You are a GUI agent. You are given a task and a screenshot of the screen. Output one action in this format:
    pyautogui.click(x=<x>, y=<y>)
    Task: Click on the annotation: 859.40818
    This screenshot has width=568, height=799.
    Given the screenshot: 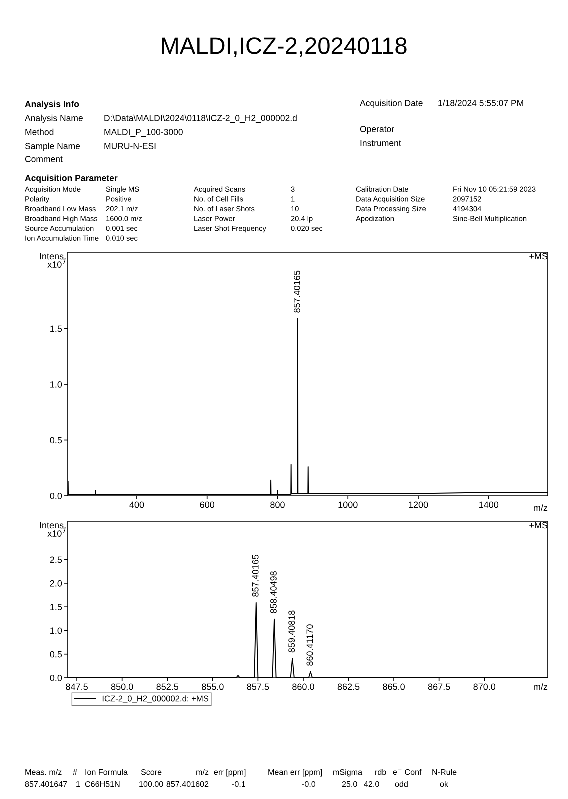 What is the action you would take?
    pyautogui.click(x=292, y=631)
    